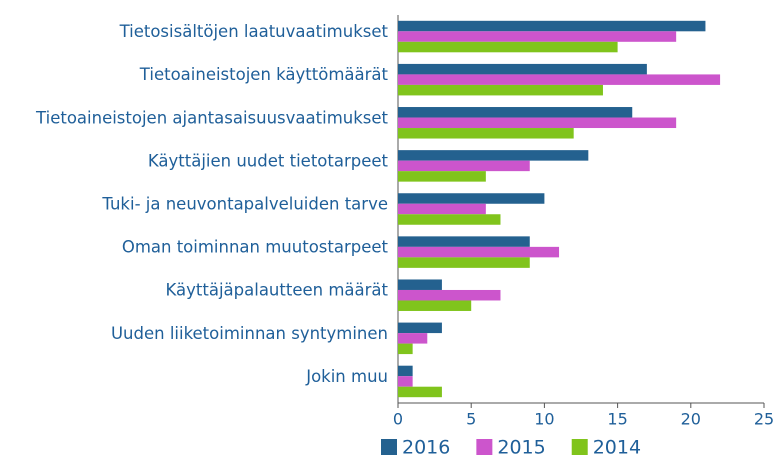  What do you see at coordinates (346, 376) in the screenshot?
I see `category-label: Jokin muu` at bounding box center [346, 376].